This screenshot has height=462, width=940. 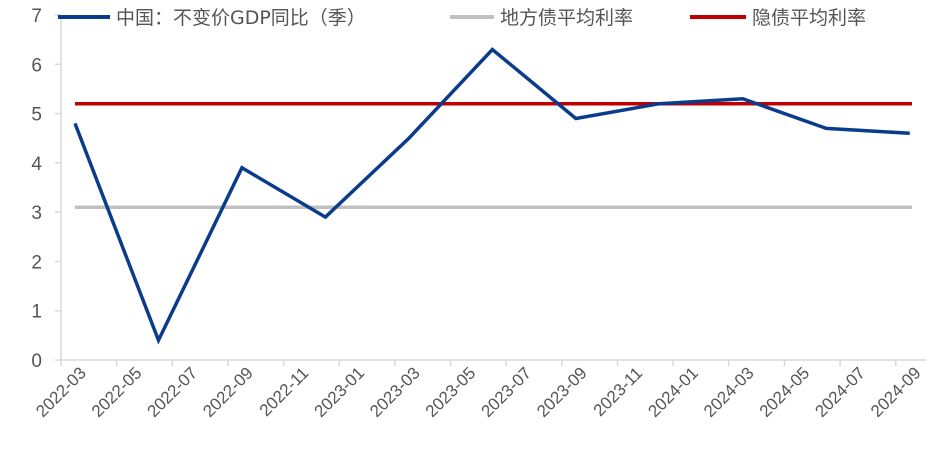 What do you see at coordinates (506, 392) in the screenshot?
I see `x-tick-label: 2023-07` at bounding box center [506, 392].